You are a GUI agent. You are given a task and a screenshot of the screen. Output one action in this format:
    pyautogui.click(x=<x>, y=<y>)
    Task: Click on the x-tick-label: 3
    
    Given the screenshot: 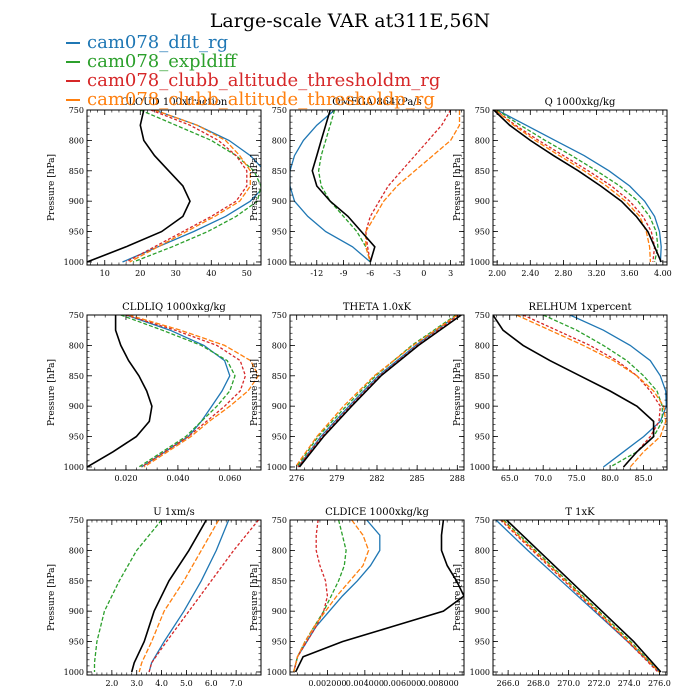 What is the action you would take?
    pyautogui.click(x=450, y=273)
    